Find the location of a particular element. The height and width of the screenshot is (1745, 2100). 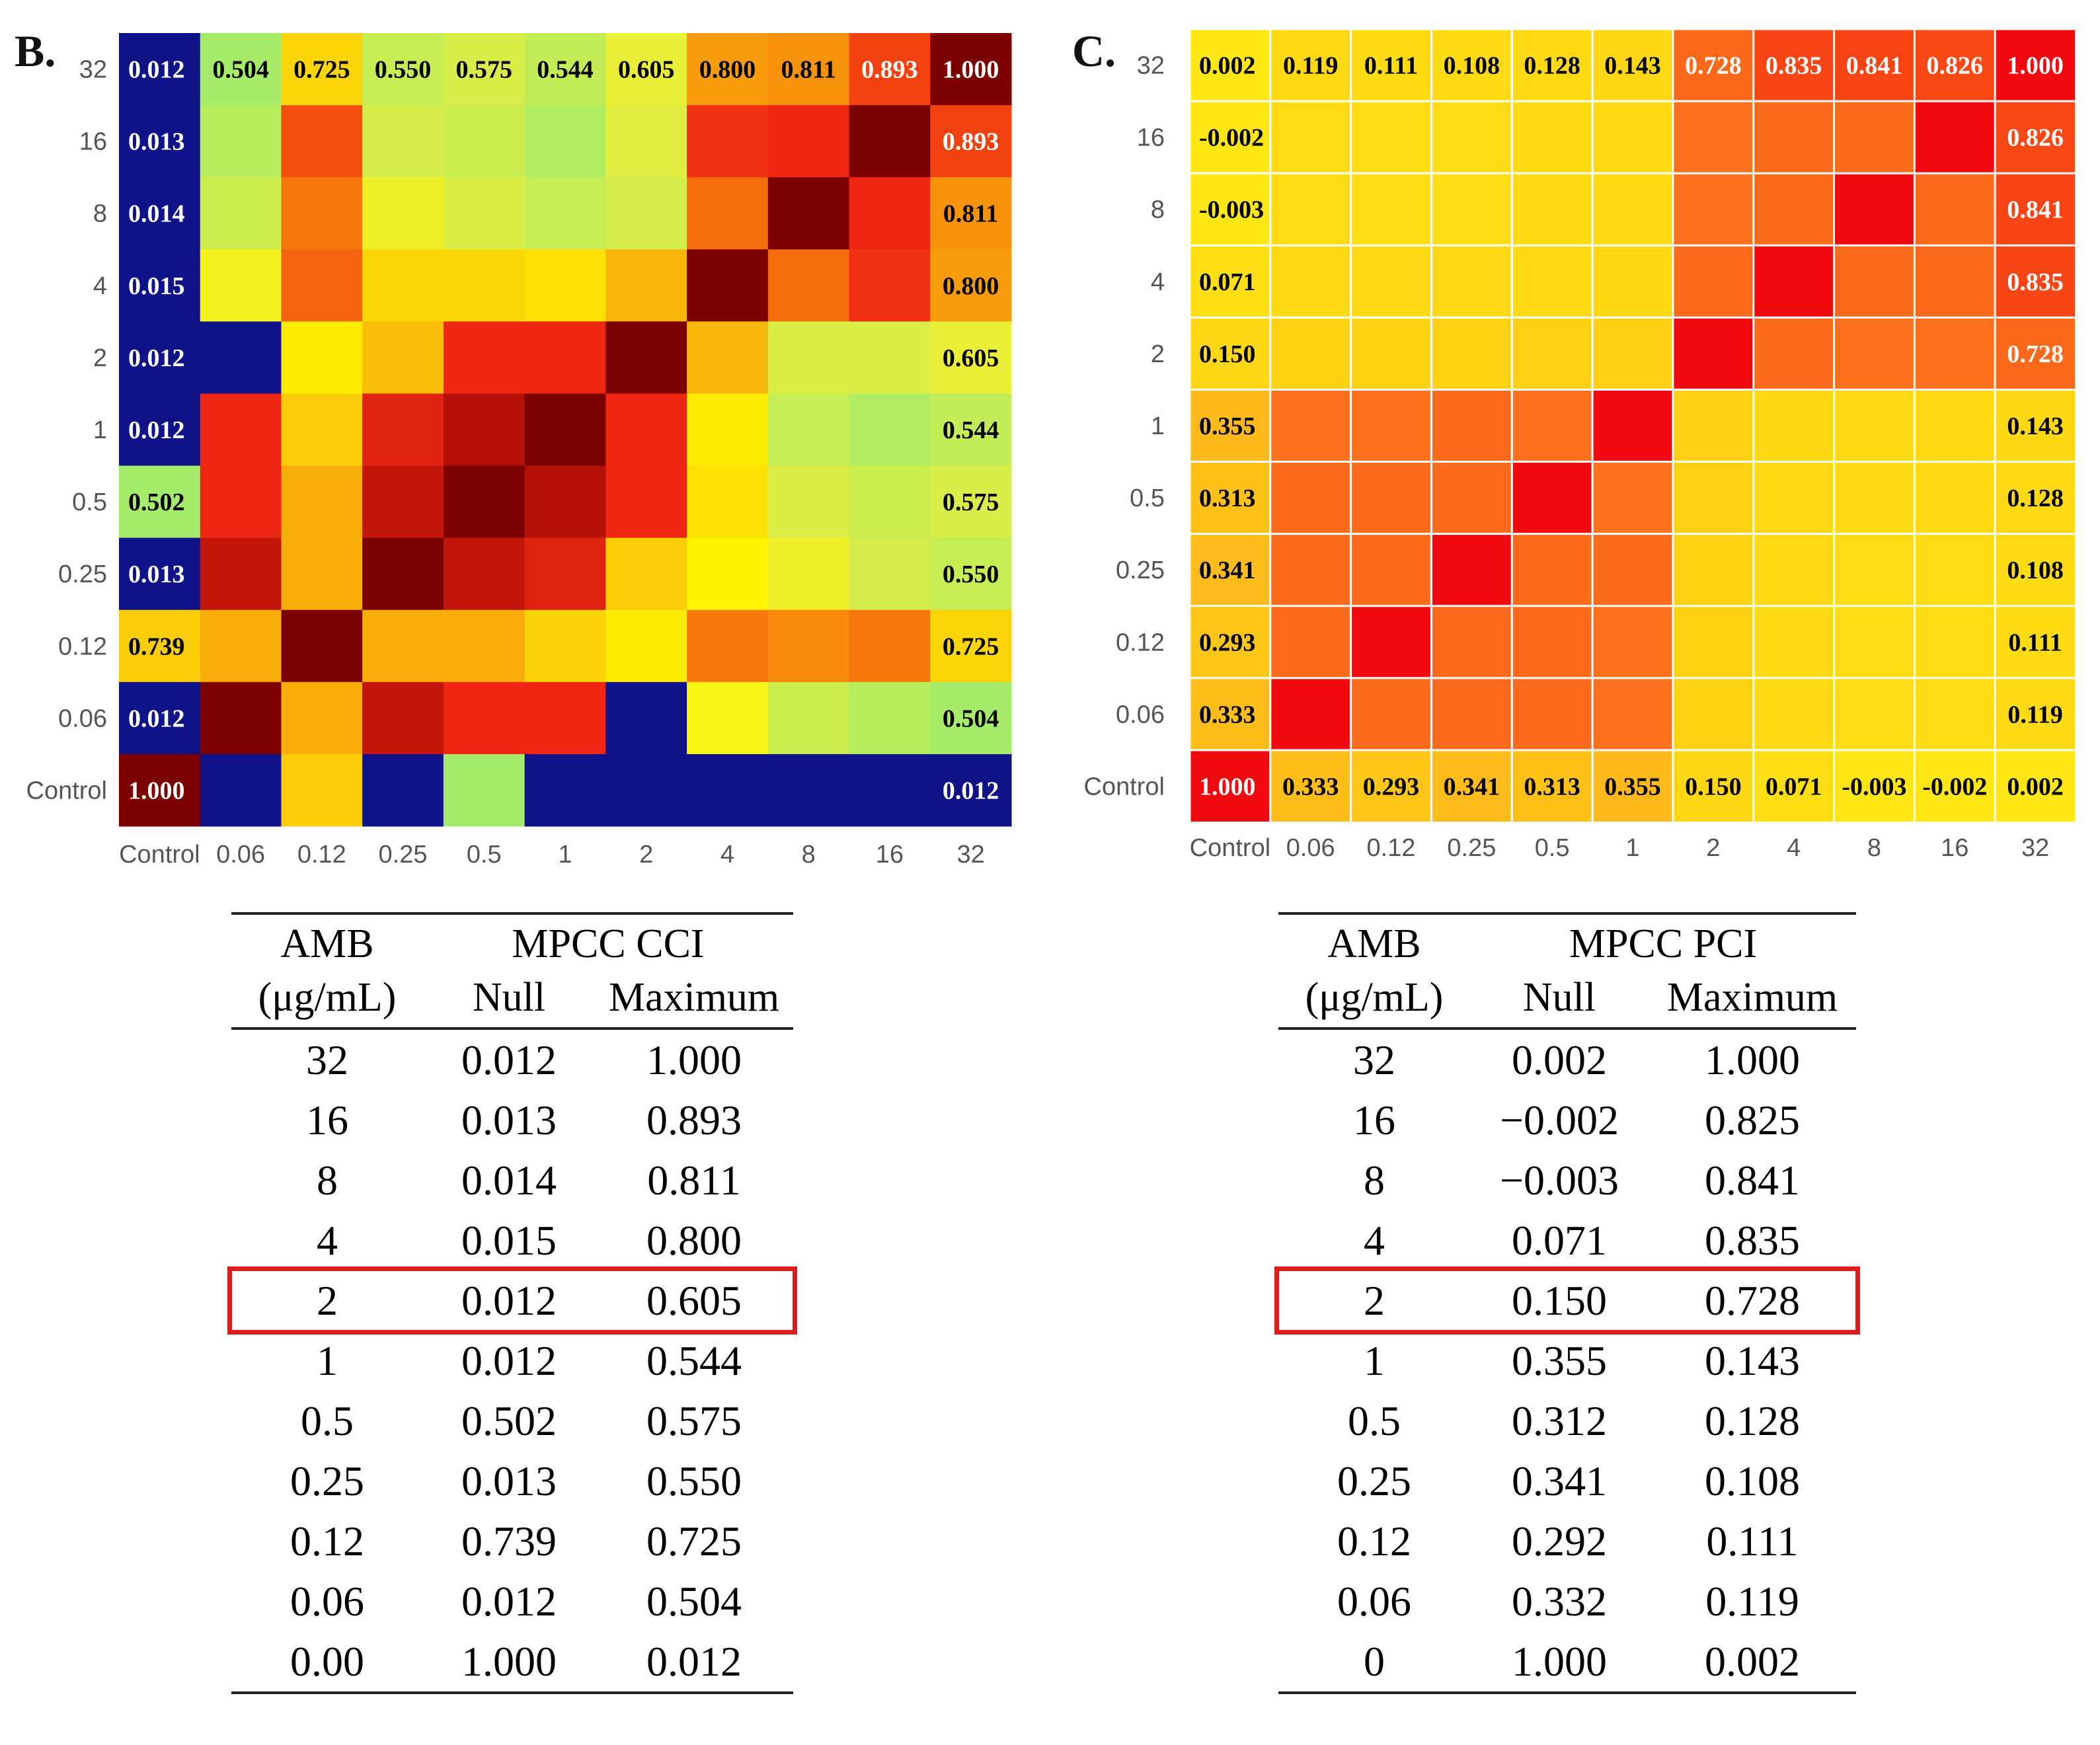

y-tick-label: 8 is located at coordinates (1158, 210).